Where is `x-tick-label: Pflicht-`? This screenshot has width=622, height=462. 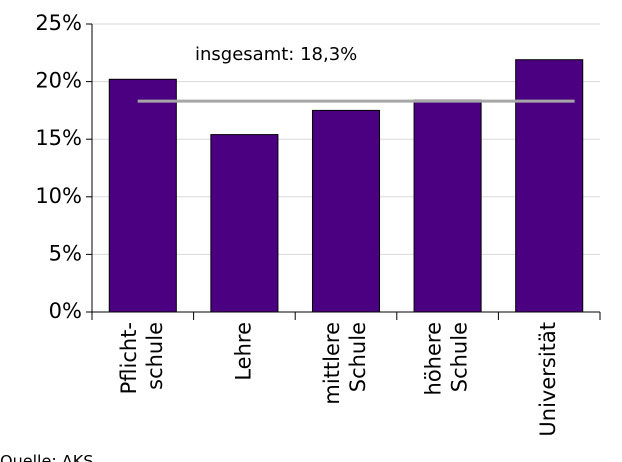 x-tick-label: Pflicht- is located at coordinates (129, 358).